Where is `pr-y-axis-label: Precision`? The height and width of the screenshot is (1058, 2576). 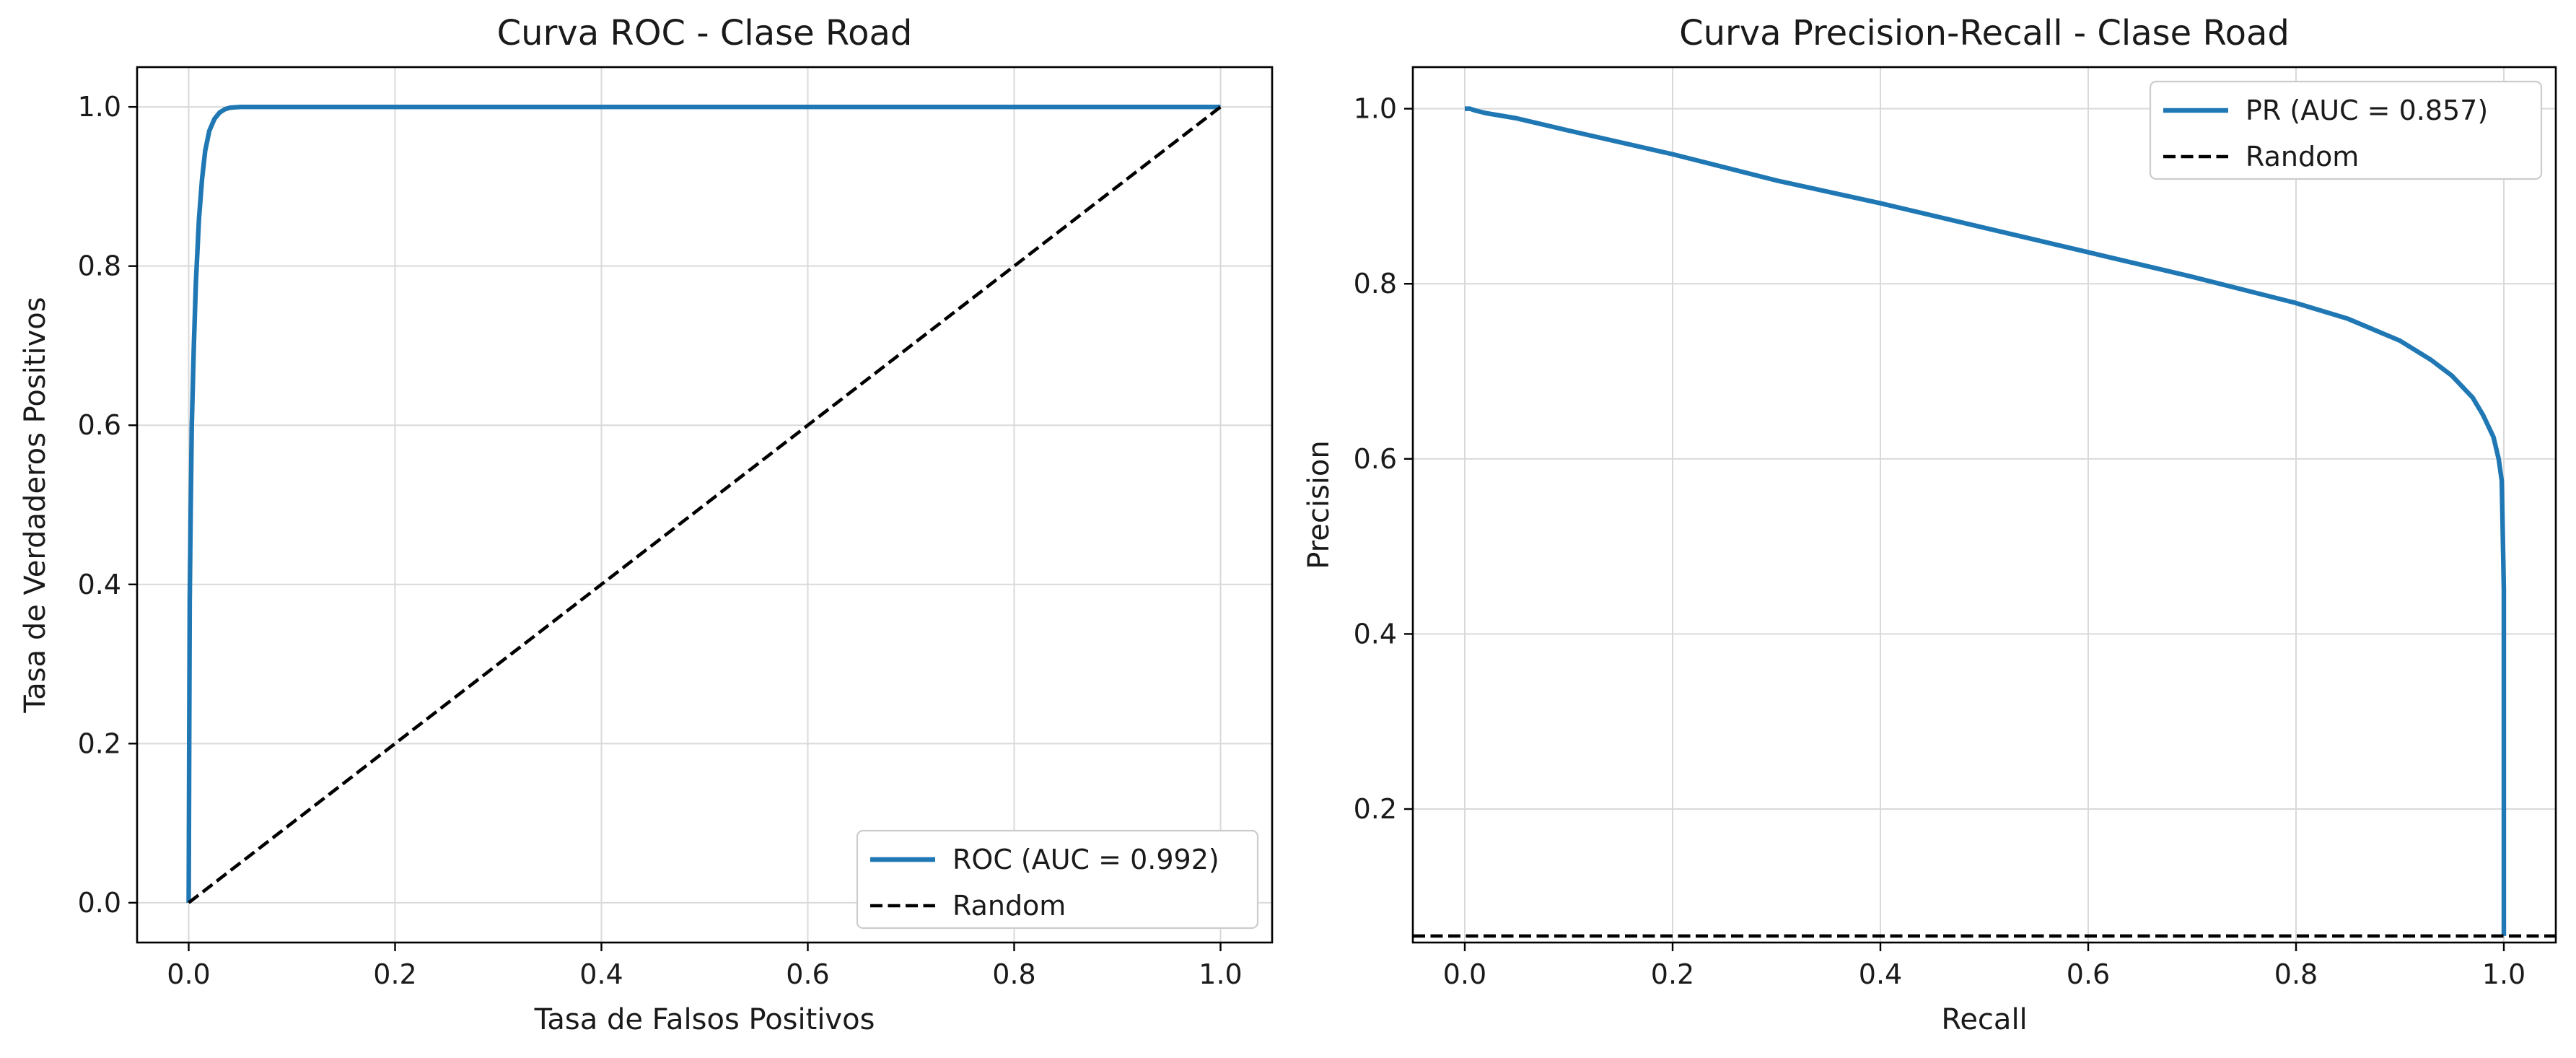 pr-y-axis-label: Precision is located at coordinates (1319, 504).